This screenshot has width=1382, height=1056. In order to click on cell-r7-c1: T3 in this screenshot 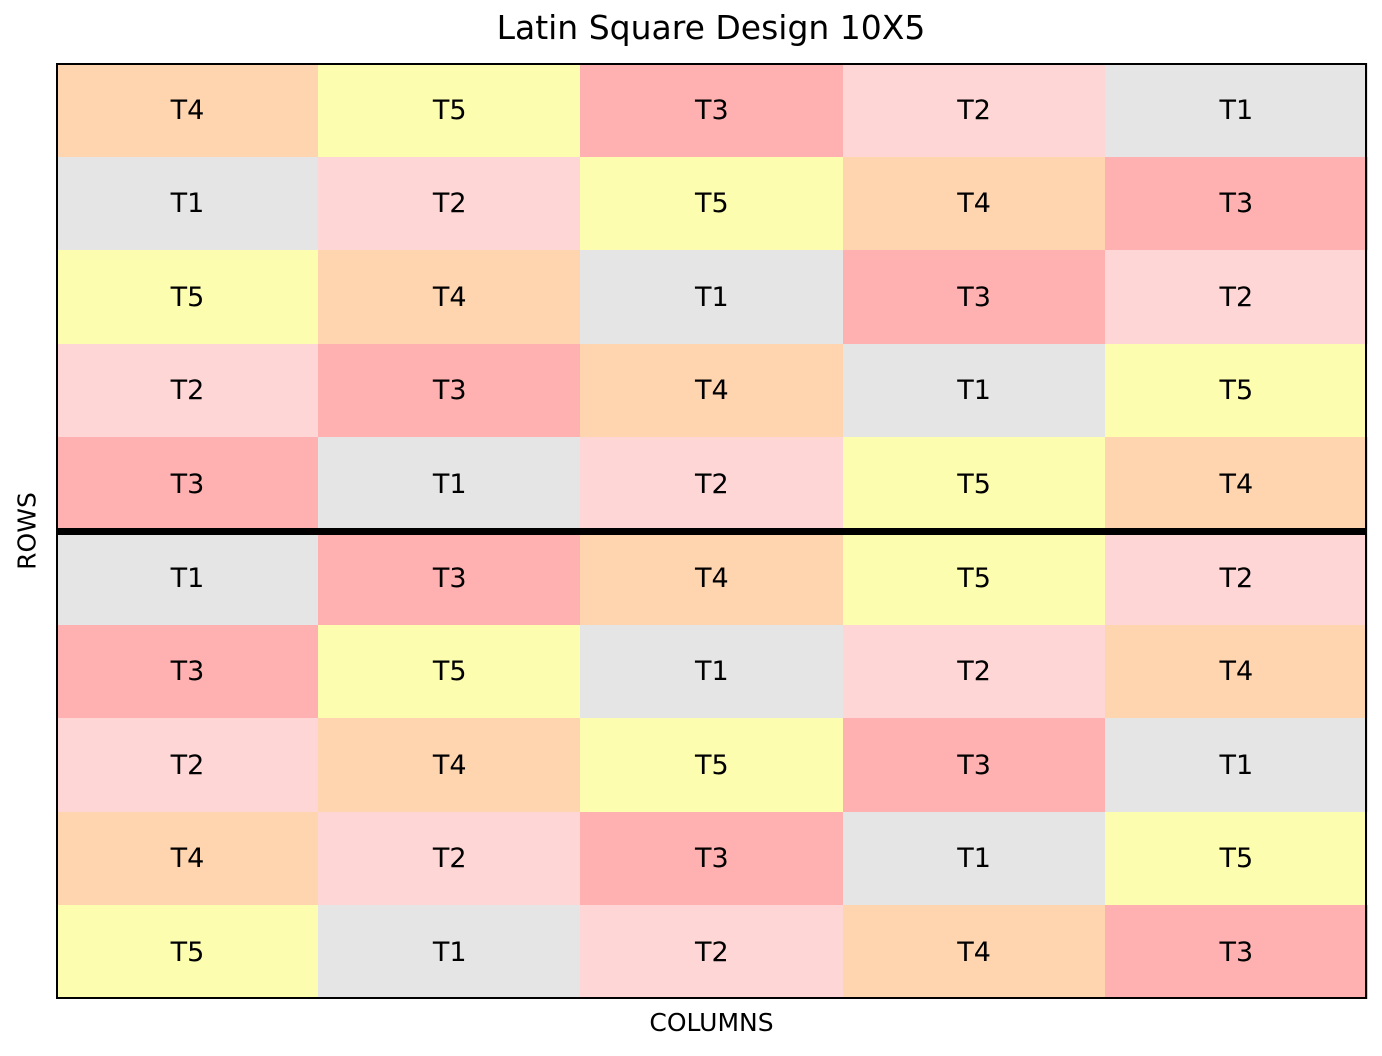, I will do `click(187, 671)`.